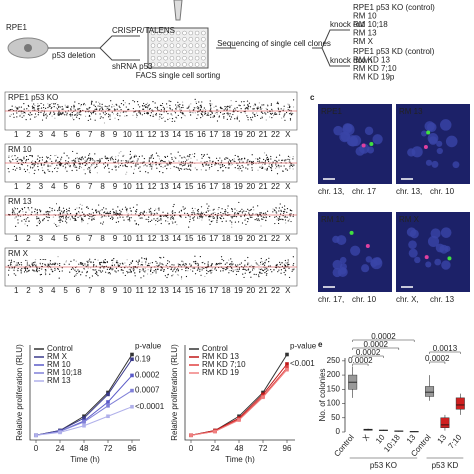 Image resolution: width=474 pixels, height=474 pixels. Describe the element at coordinates (127, 134) in the screenshot. I see `chromosome-label: 10` at that location.